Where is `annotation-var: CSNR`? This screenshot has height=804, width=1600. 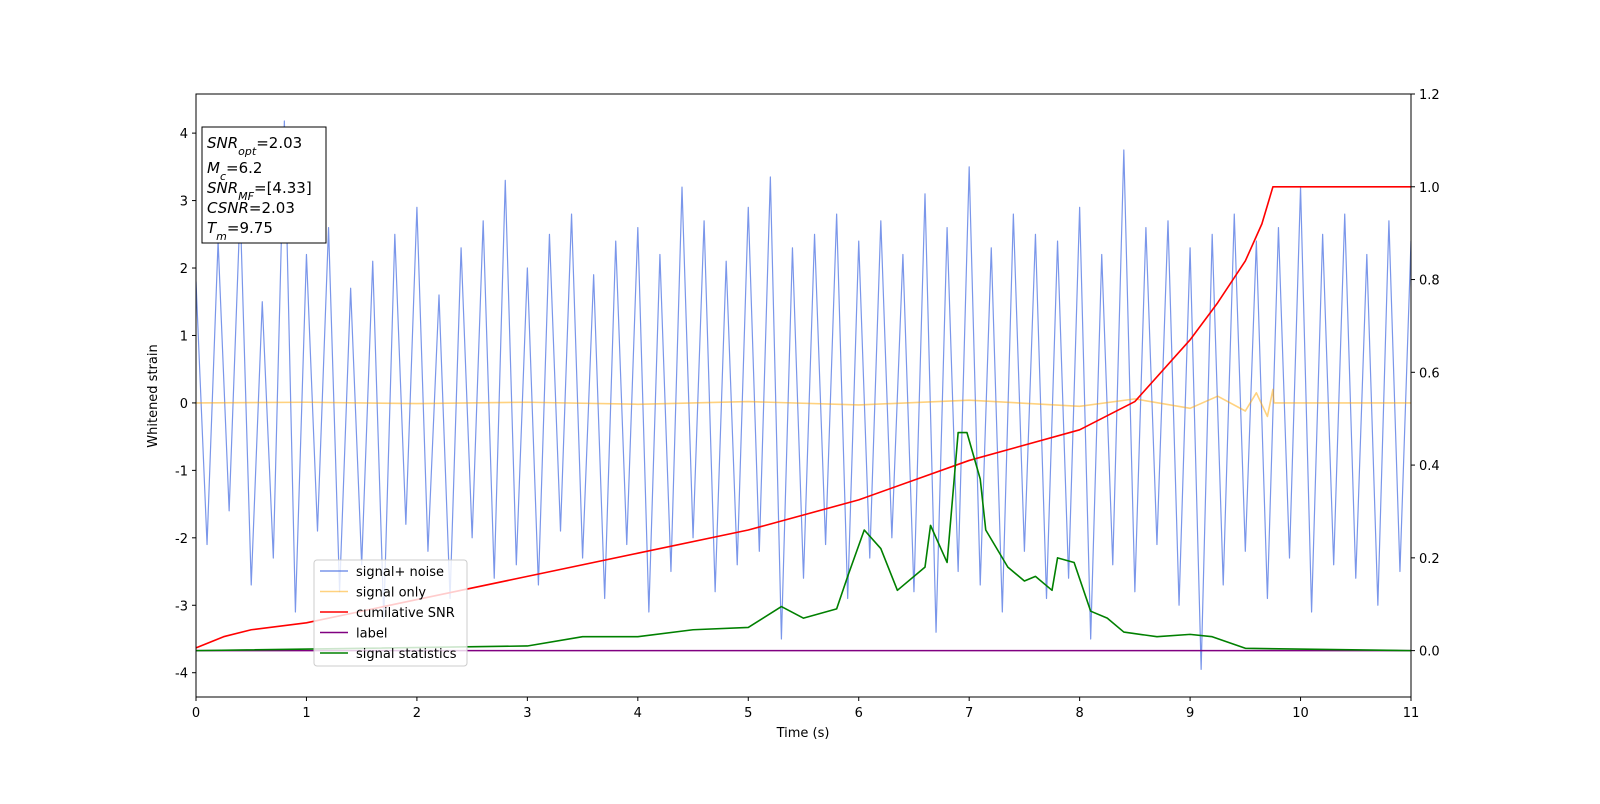
annotation-var: CSNR is located at coordinates (228, 208).